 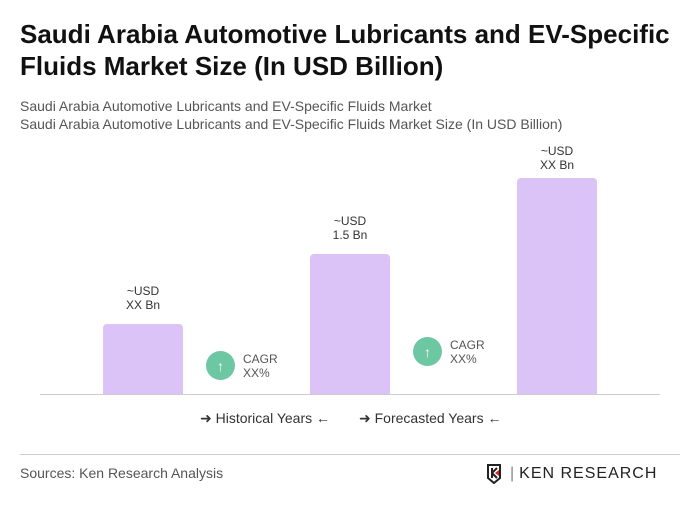 I want to click on ken-research-logo: | KEN RESEARCH, so click(x=571, y=474).